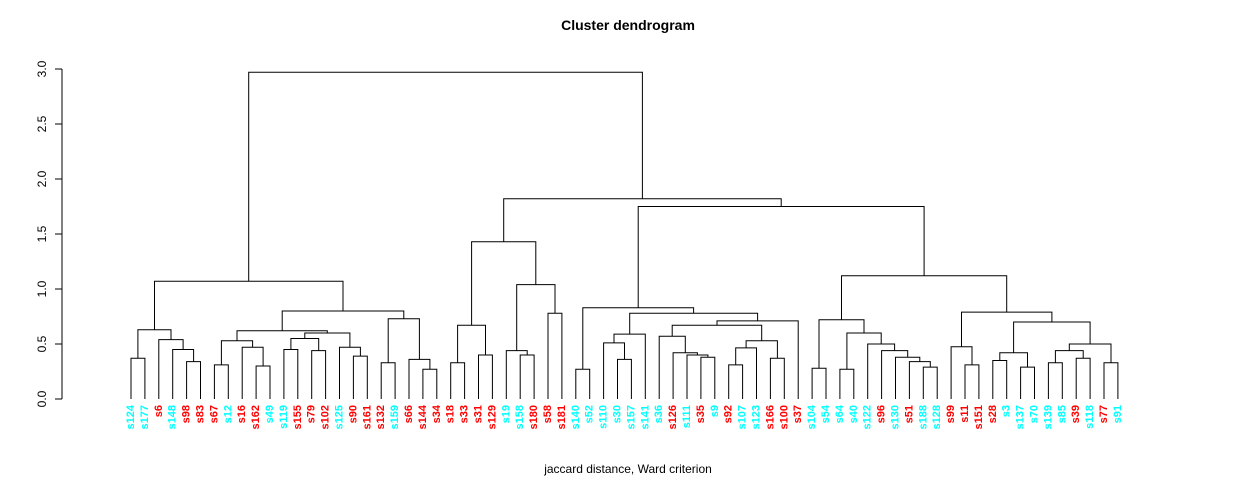 Image resolution: width=1238 pixels, height=500 pixels. What do you see at coordinates (812, 416) in the screenshot?
I see `leaf-label: s104` at bounding box center [812, 416].